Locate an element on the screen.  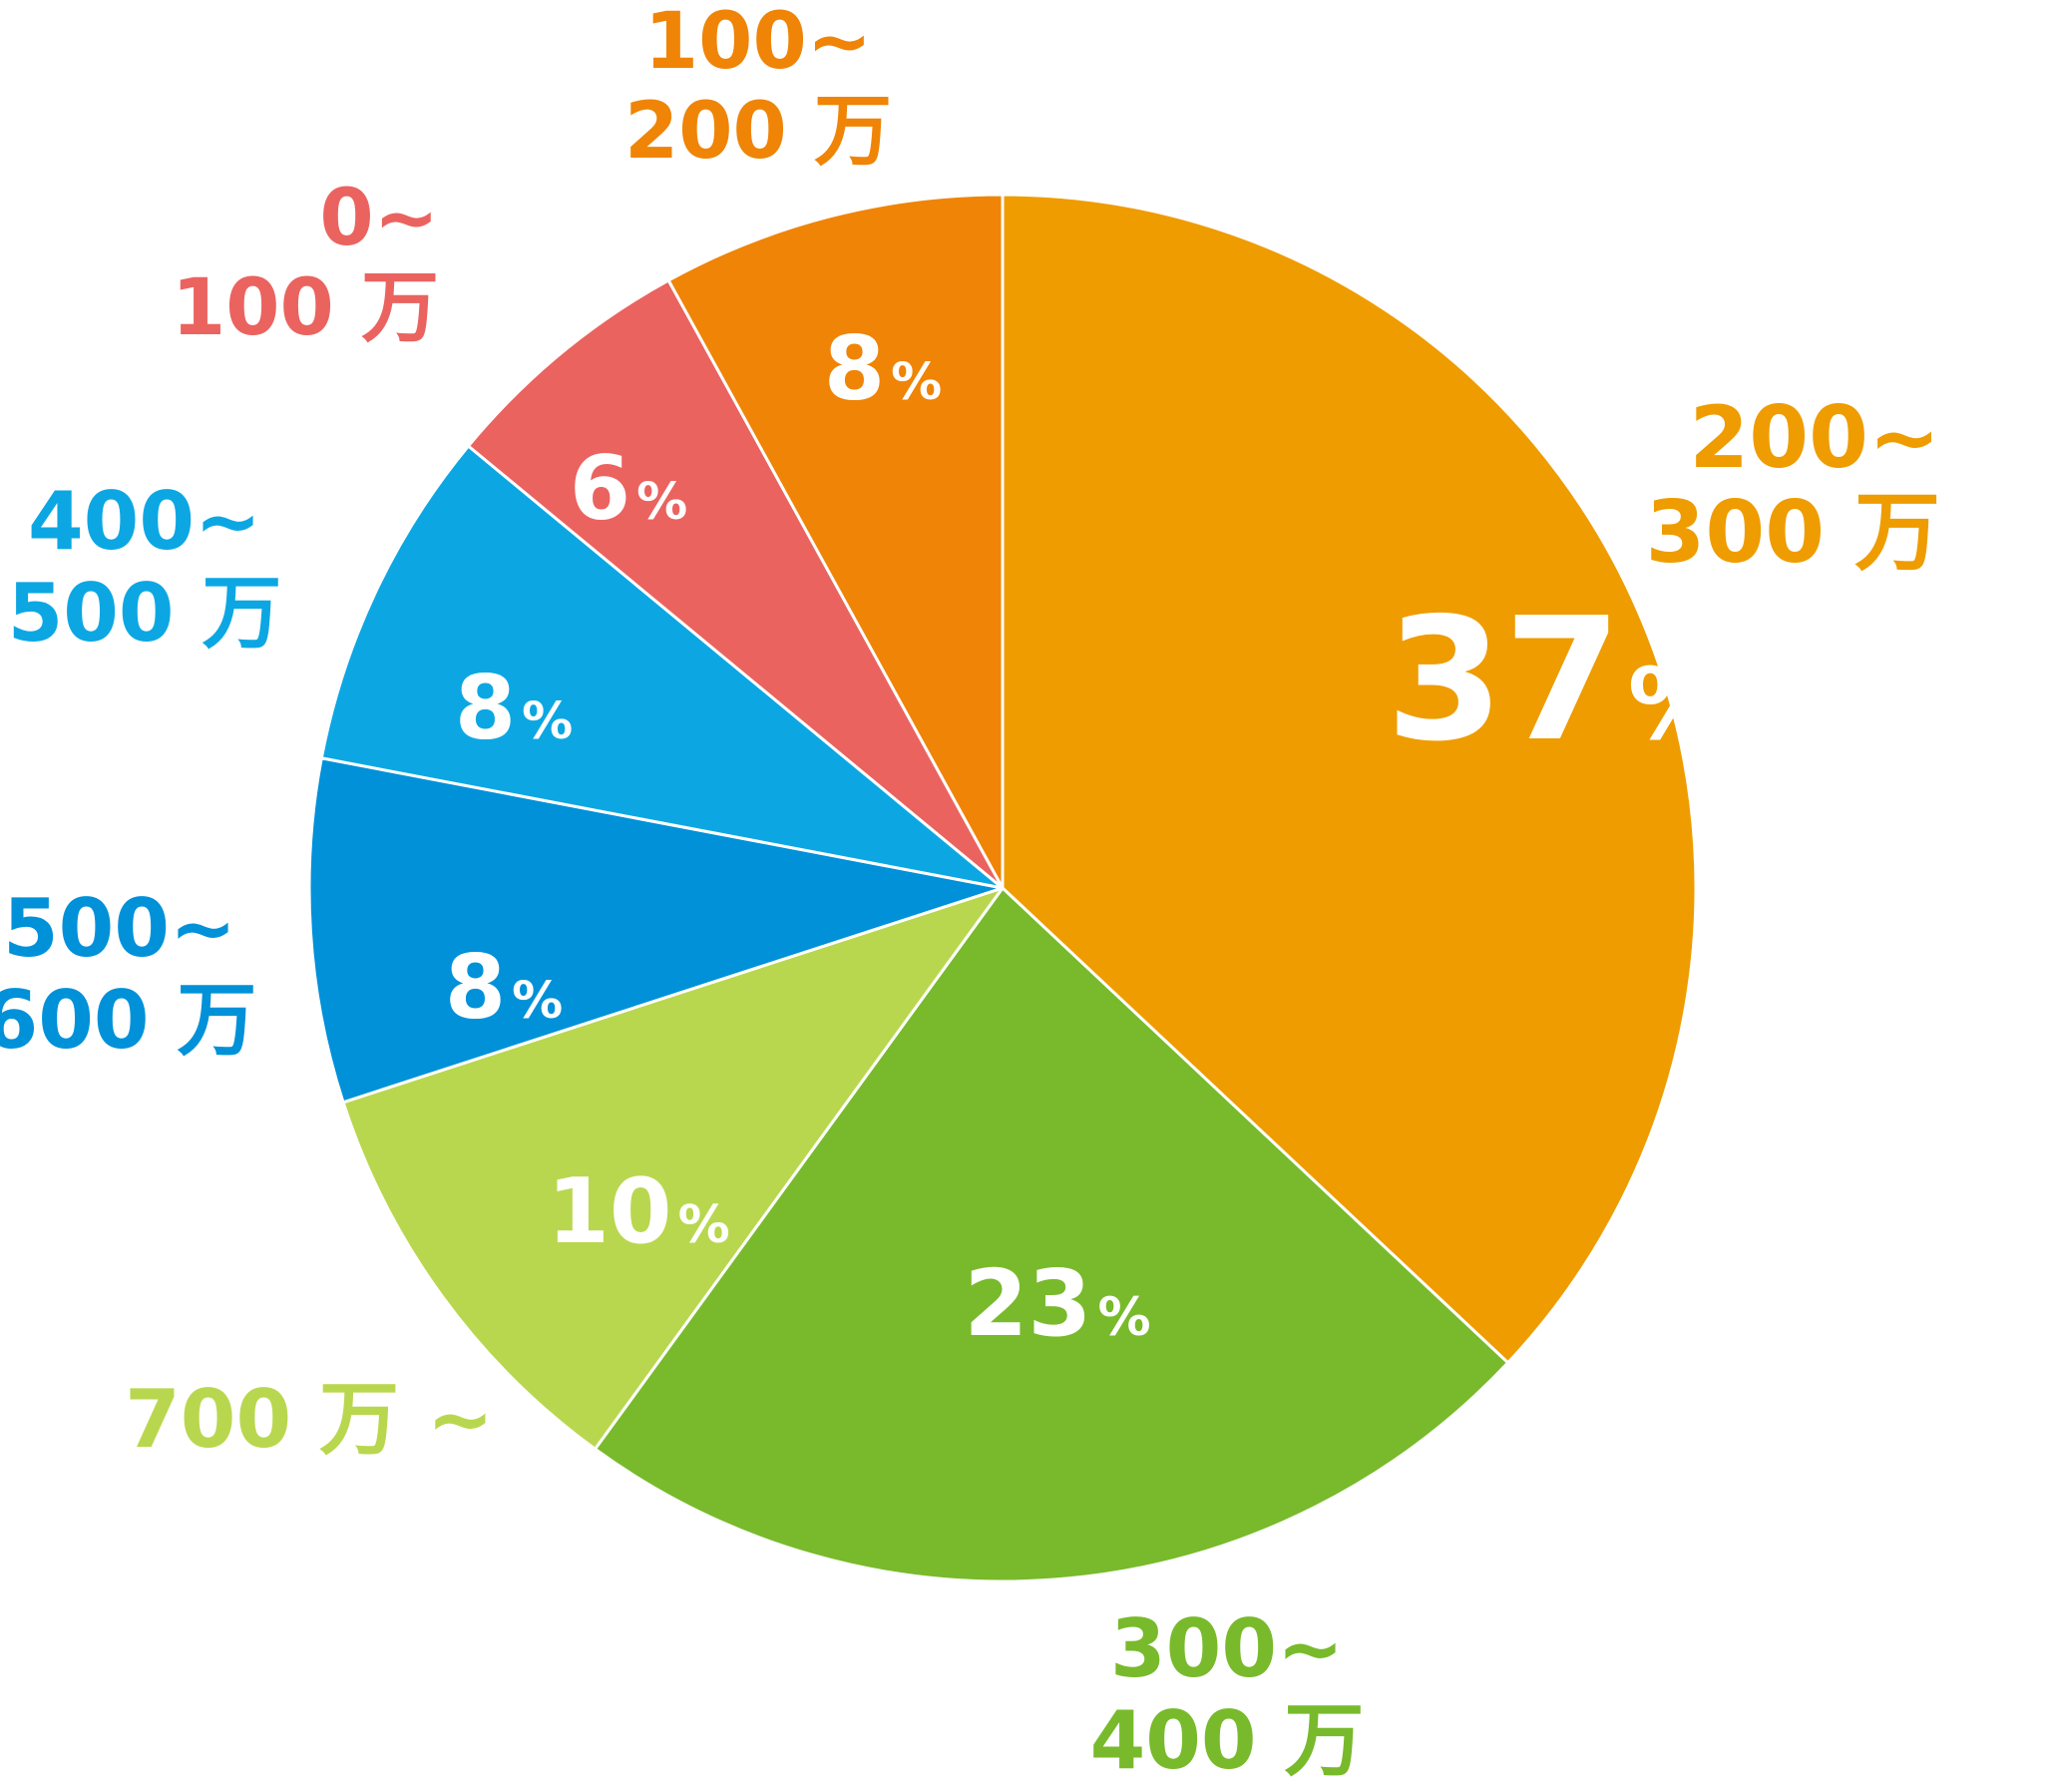
slice-category-label: 100~ 200 万 is located at coordinates (758, 88).